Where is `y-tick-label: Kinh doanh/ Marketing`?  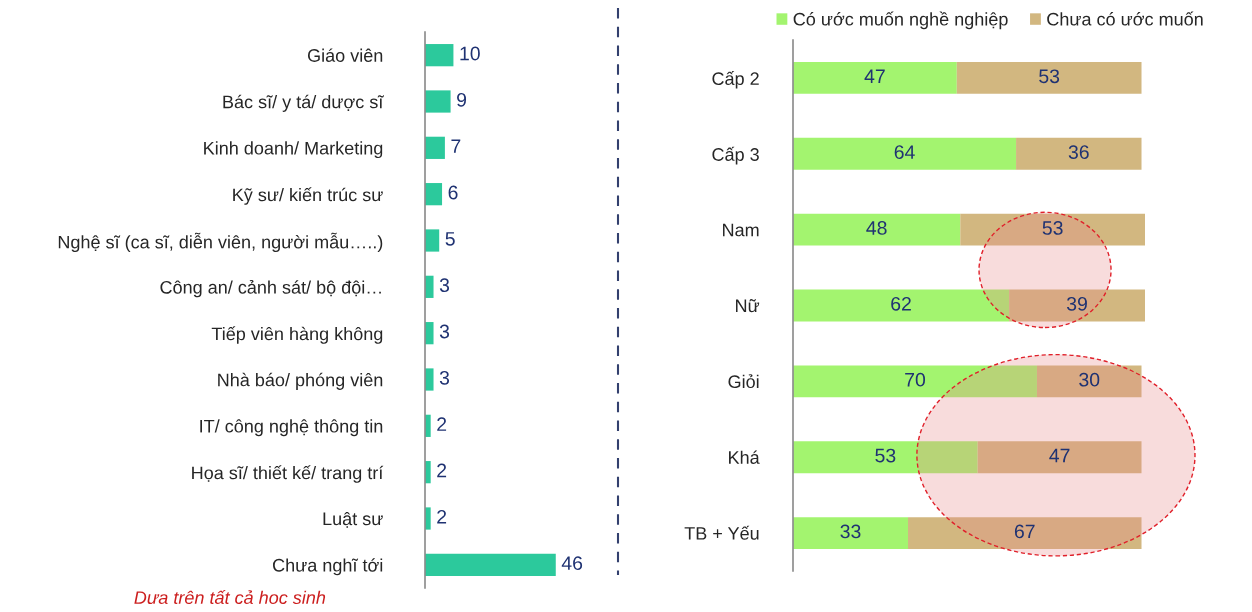
y-tick-label: Kinh doanh/ Marketing is located at coordinates (293, 150).